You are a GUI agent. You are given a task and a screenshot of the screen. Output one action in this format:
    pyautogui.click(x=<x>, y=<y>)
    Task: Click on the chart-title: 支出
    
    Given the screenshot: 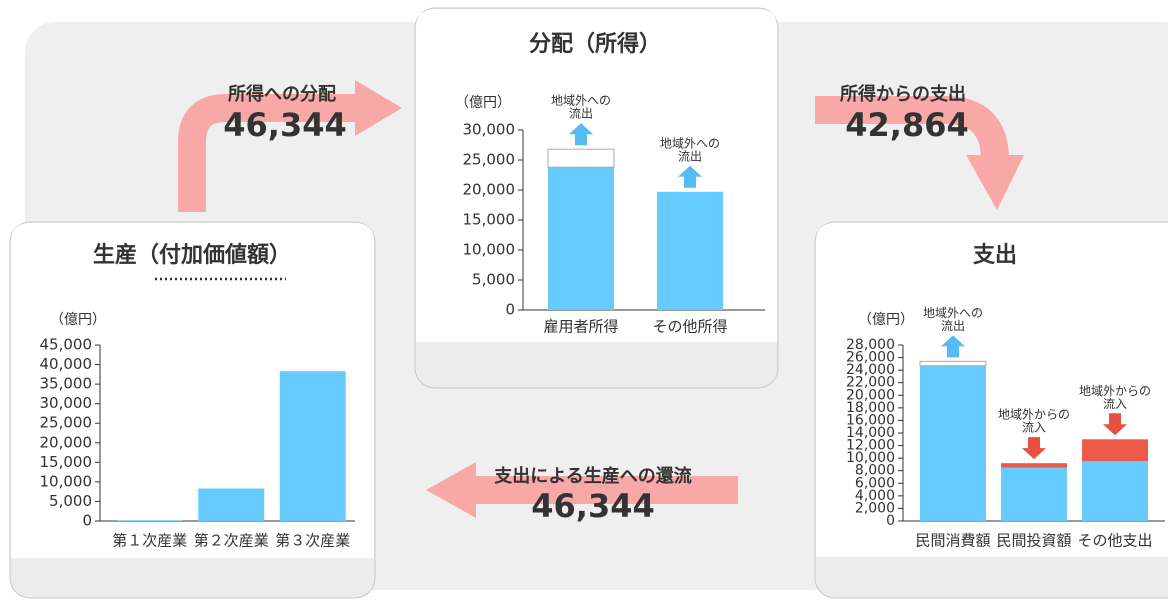 What is the action you would take?
    pyautogui.click(x=995, y=255)
    